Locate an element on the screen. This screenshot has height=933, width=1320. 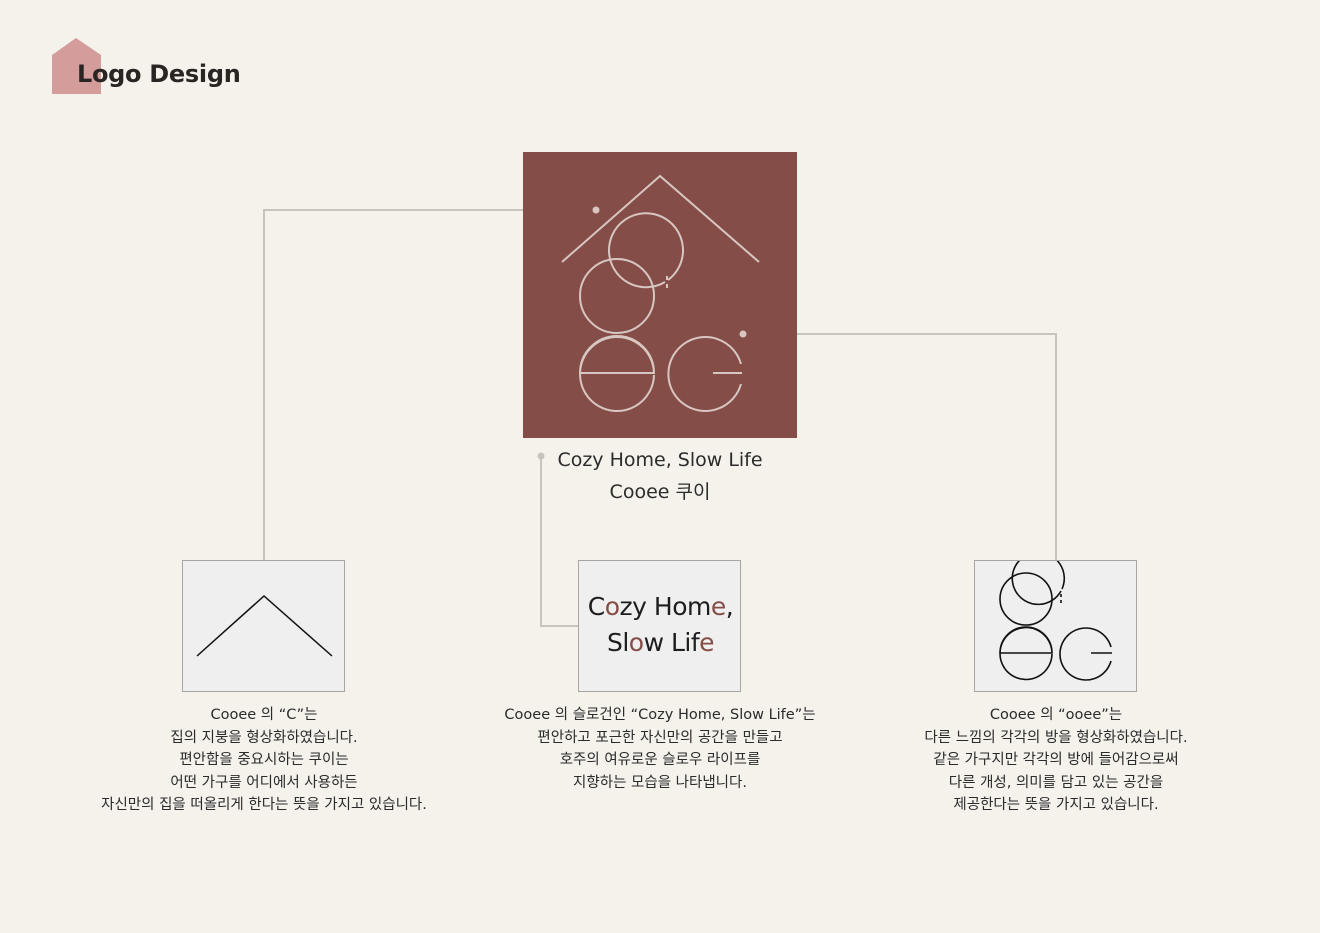
logo-dots is located at coordinates (669, 272).